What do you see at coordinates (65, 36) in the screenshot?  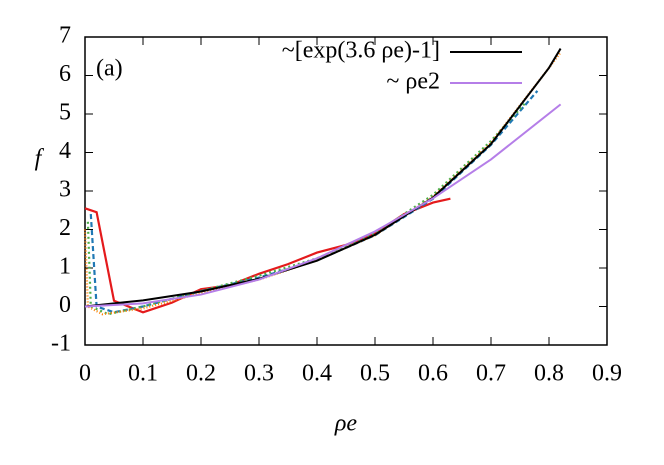 I see `y-tick-label: 7` at bounding box center [65, 36].